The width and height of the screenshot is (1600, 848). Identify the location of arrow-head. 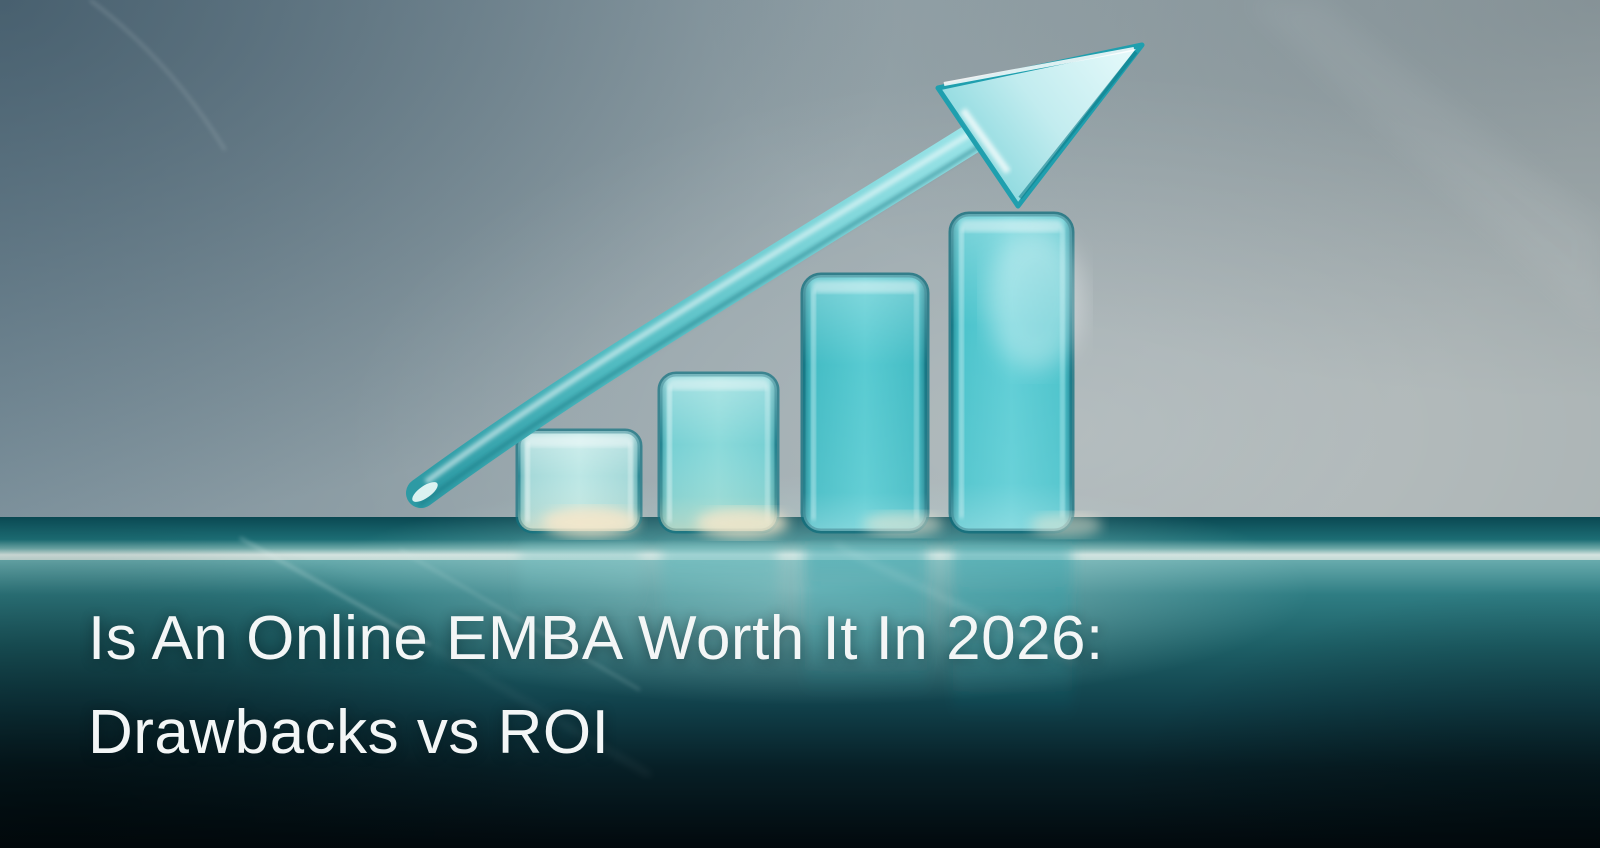
(1040, 125).